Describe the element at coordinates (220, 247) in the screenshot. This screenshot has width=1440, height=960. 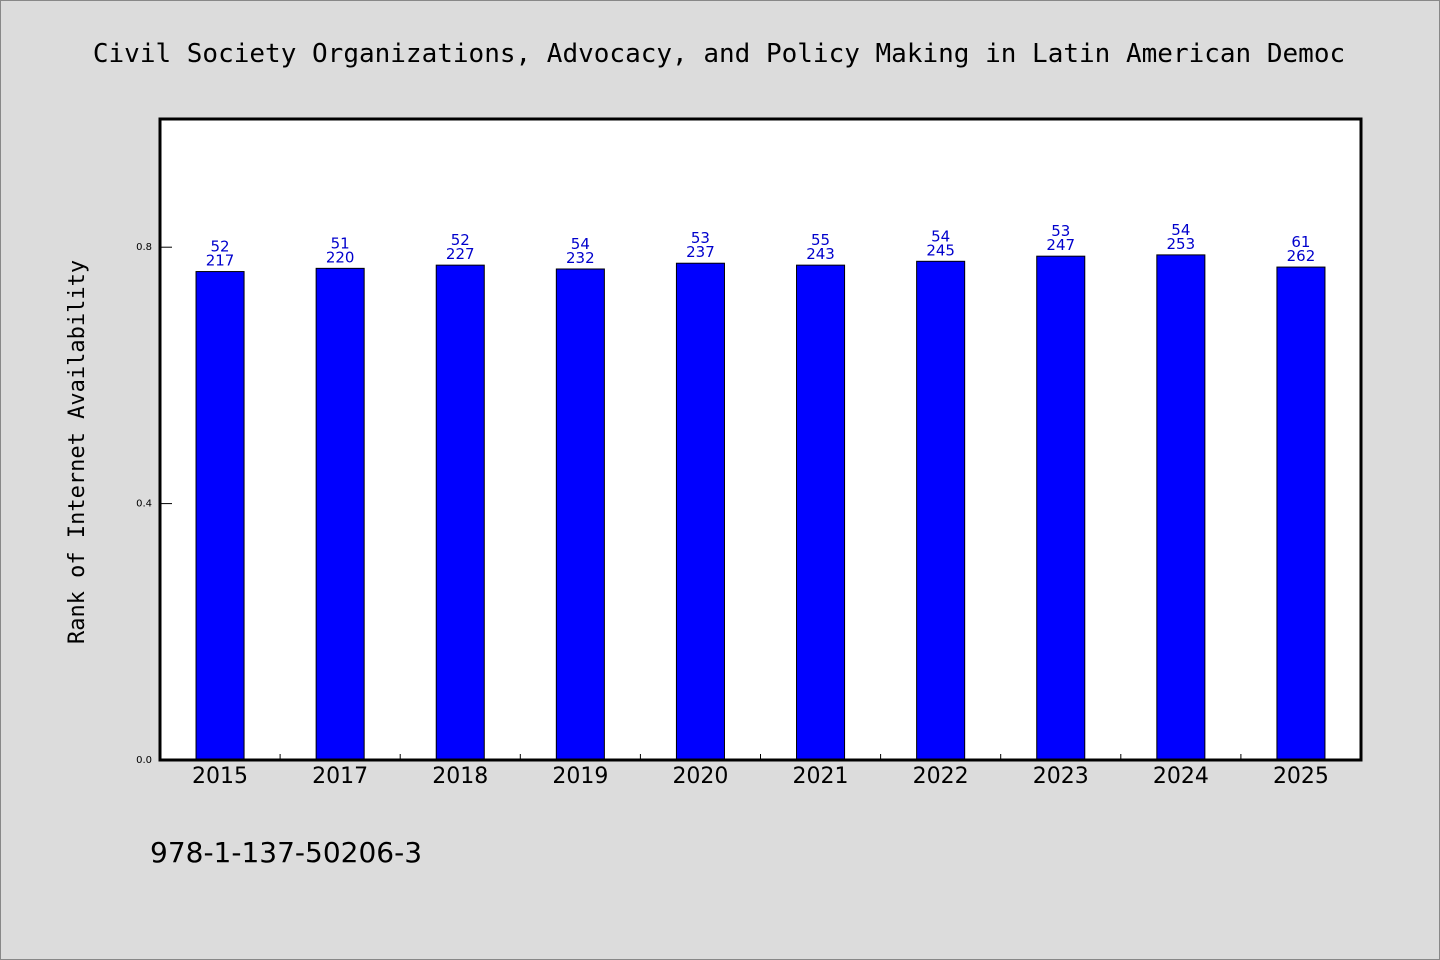
I see `bar-label-top-2015: 52` at that location.